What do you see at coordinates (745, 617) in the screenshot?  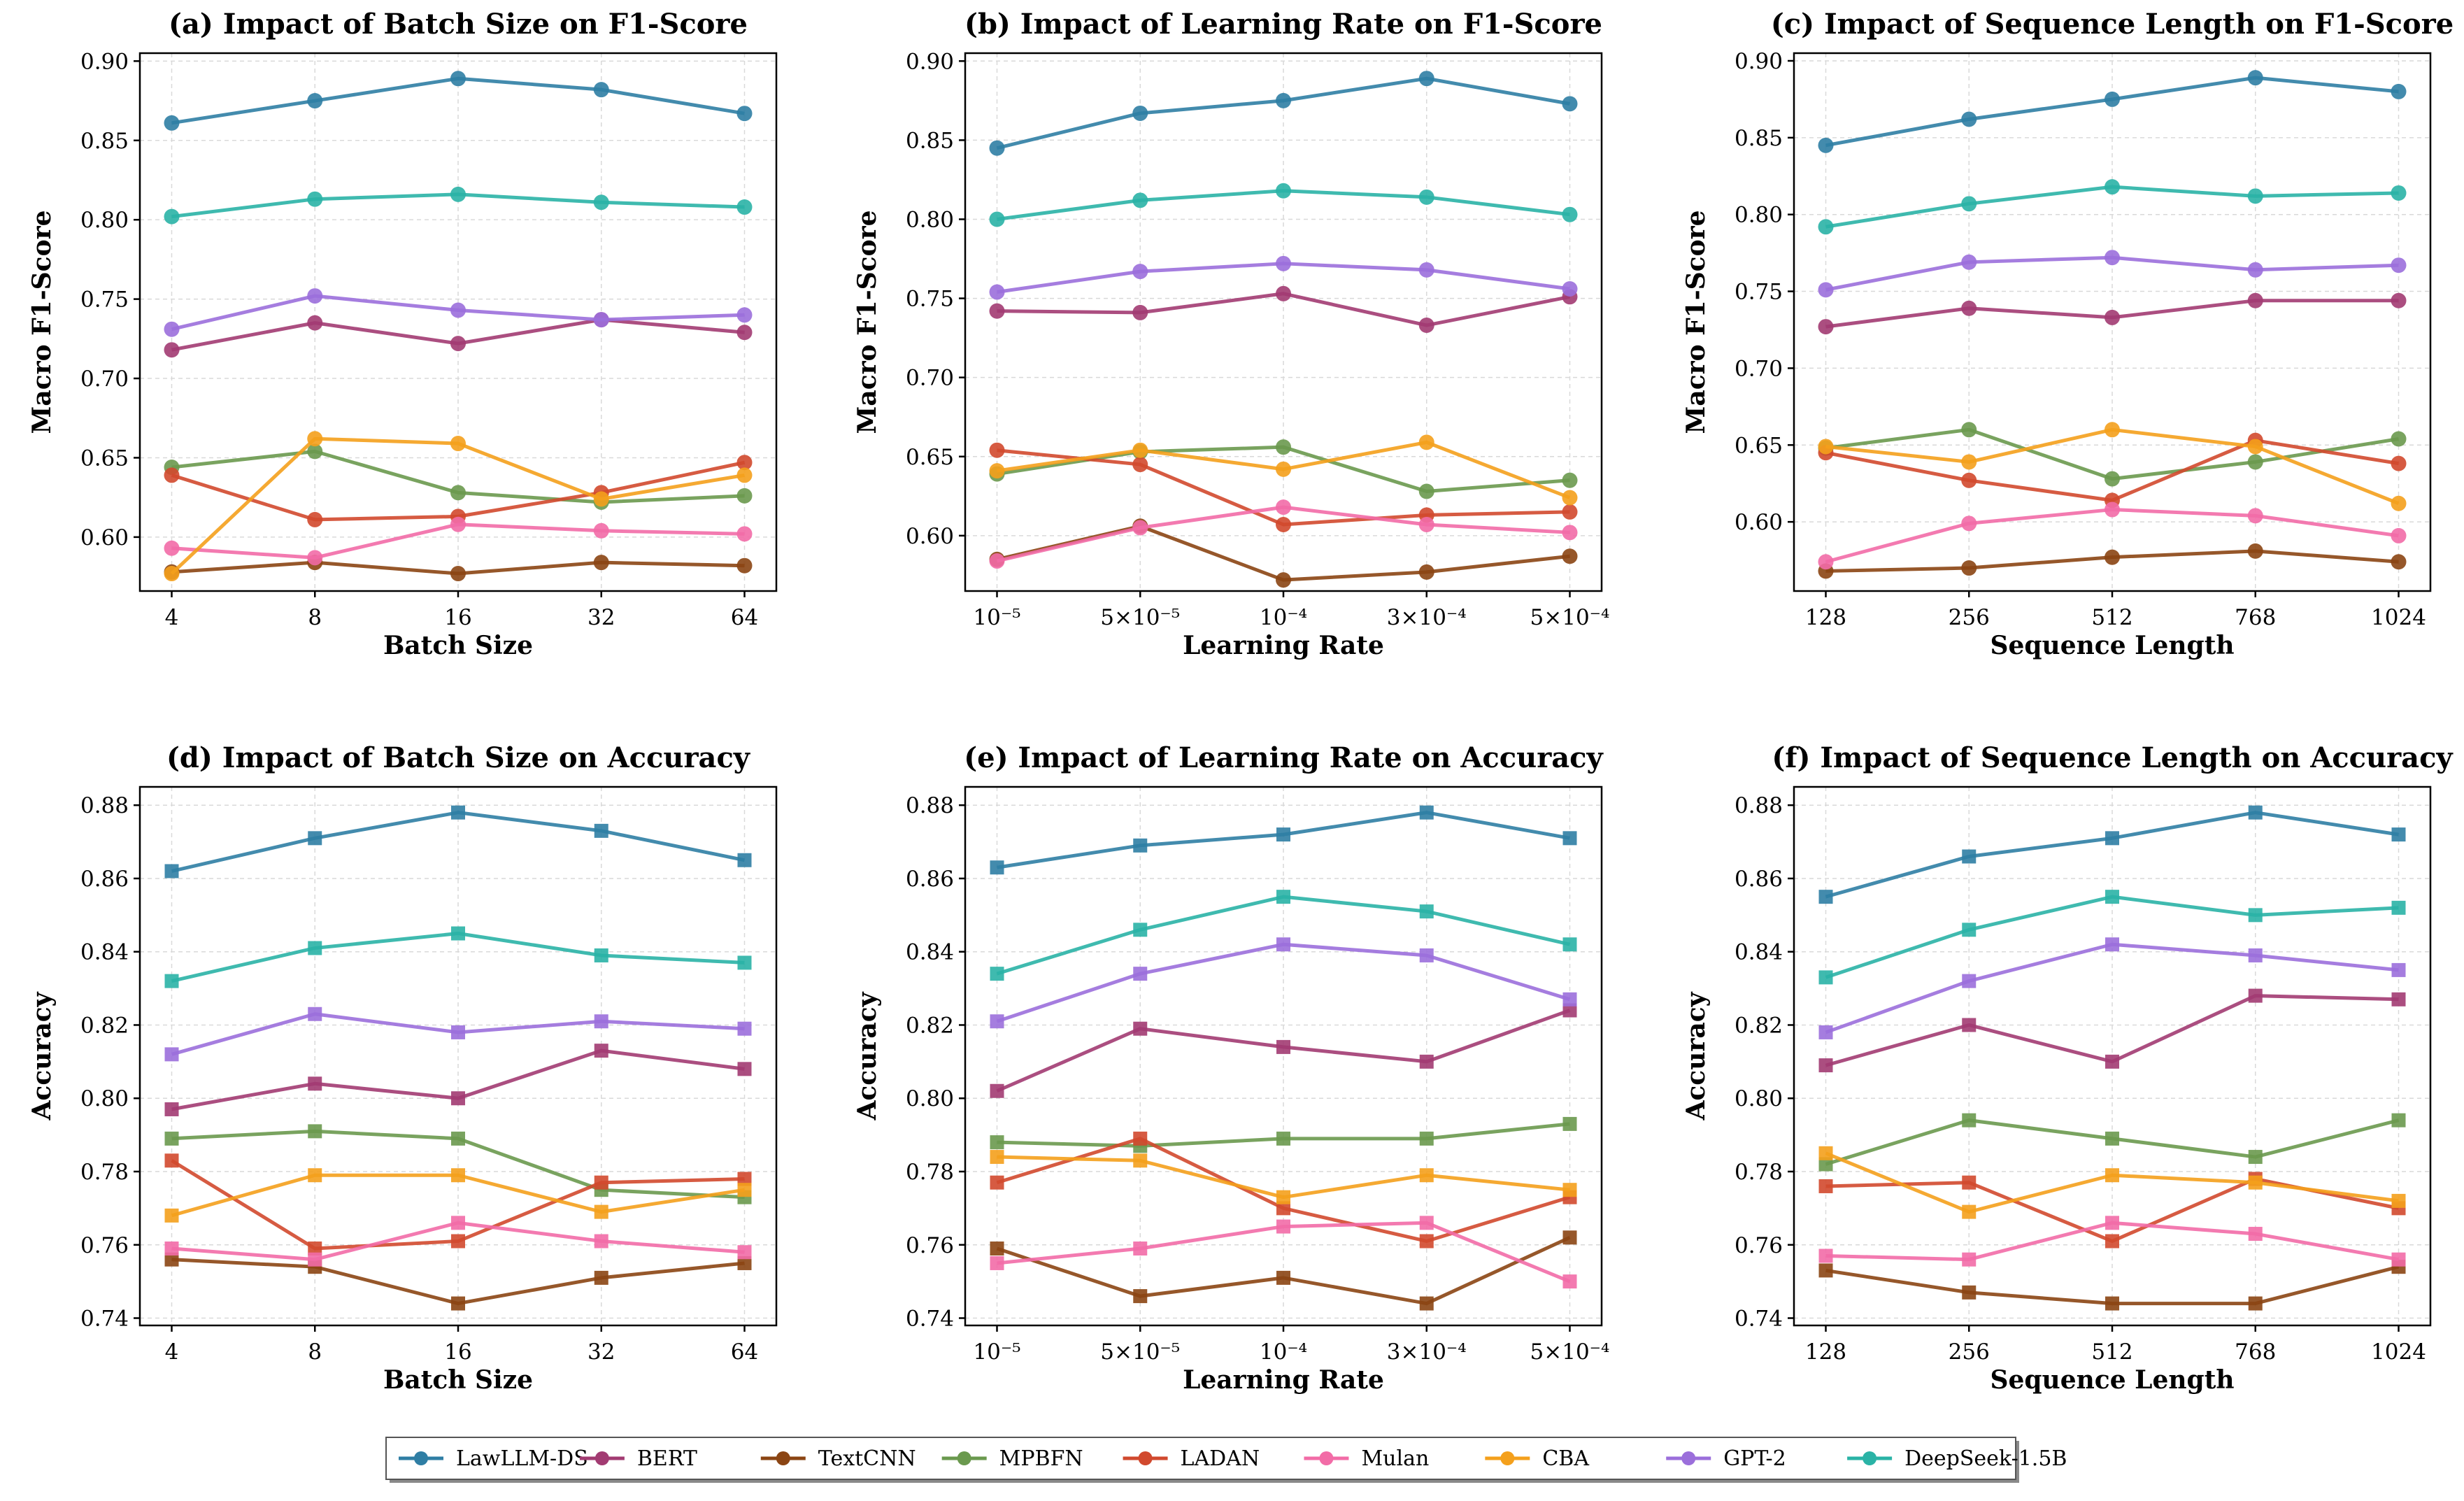 I see `x-tick-label: 64` at bounding box center [745, 617].